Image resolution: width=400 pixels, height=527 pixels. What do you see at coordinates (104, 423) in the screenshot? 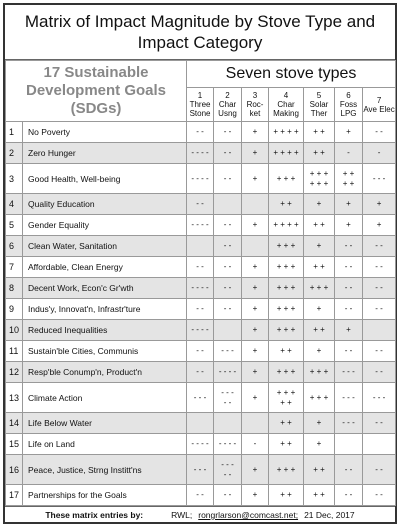
I see `goal-name: Life Below Water` at bounding box center [104, 423].